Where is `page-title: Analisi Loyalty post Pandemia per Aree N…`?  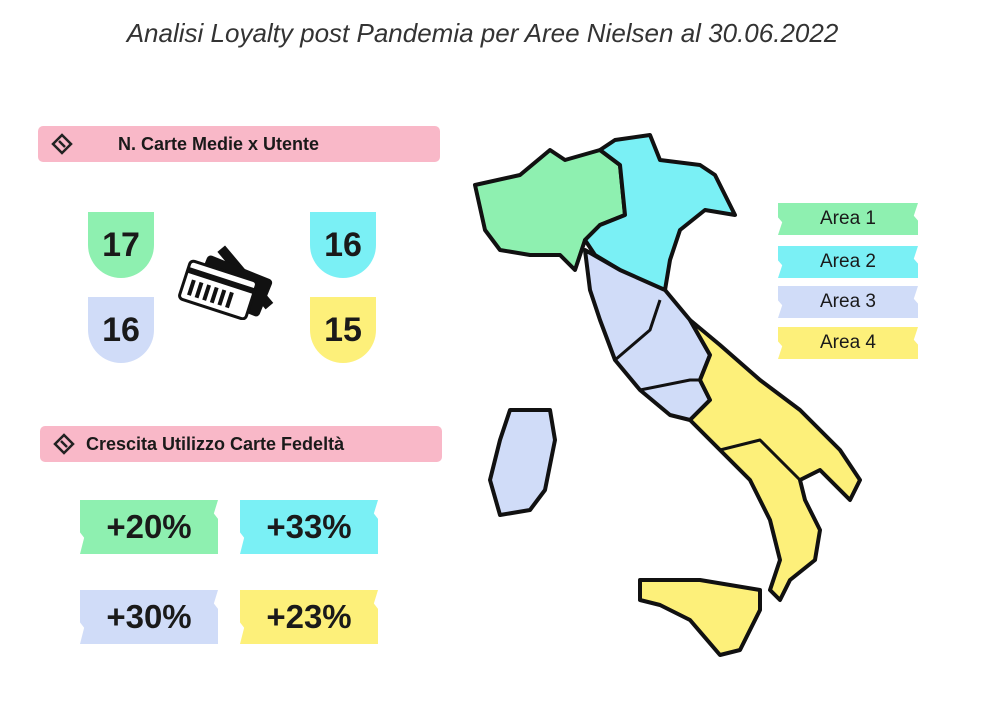
page-title: Analisi Loyalty post Pandemia per Aree N… is located at coordinates (482, 33).